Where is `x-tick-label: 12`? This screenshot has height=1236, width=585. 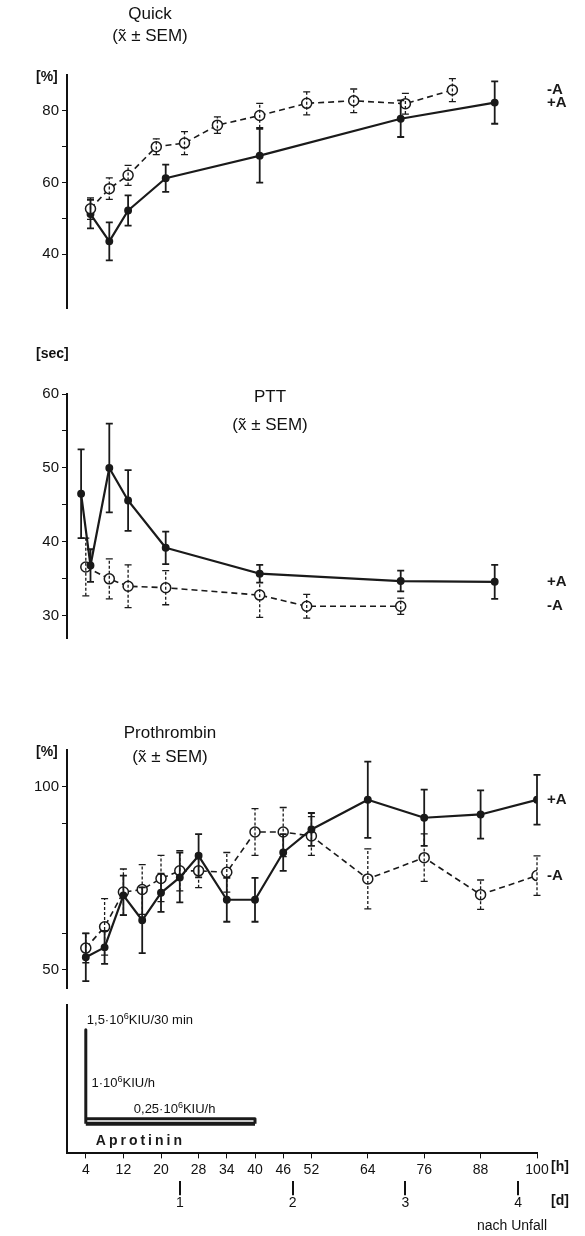 x-tick-label: 12 is located at coordinates (123, 1168).